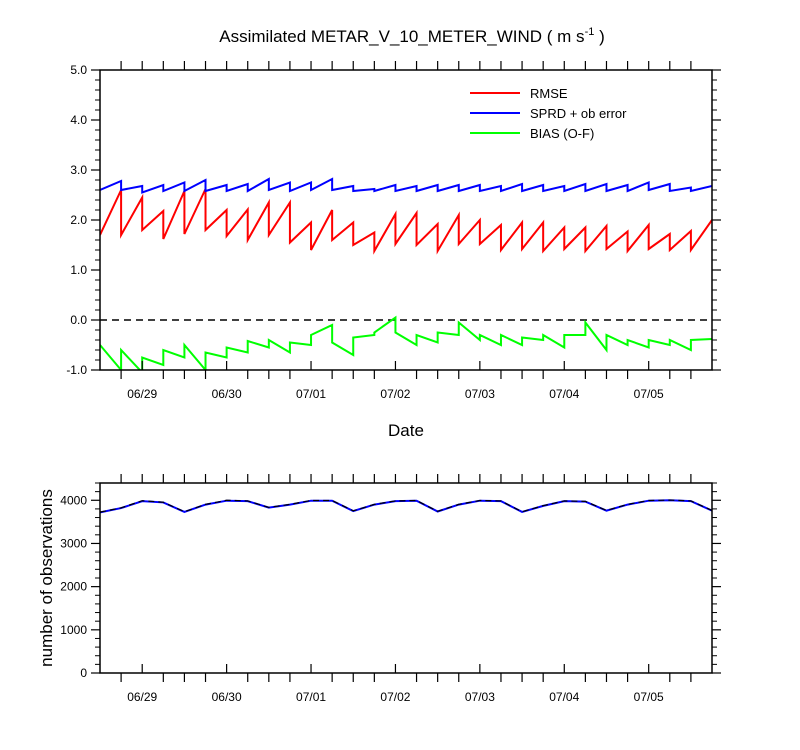  What do you see at coordinates (78, 320) in the screenshot?
I see `y-tick-label: 0.0` at bounding box center [78, 320].